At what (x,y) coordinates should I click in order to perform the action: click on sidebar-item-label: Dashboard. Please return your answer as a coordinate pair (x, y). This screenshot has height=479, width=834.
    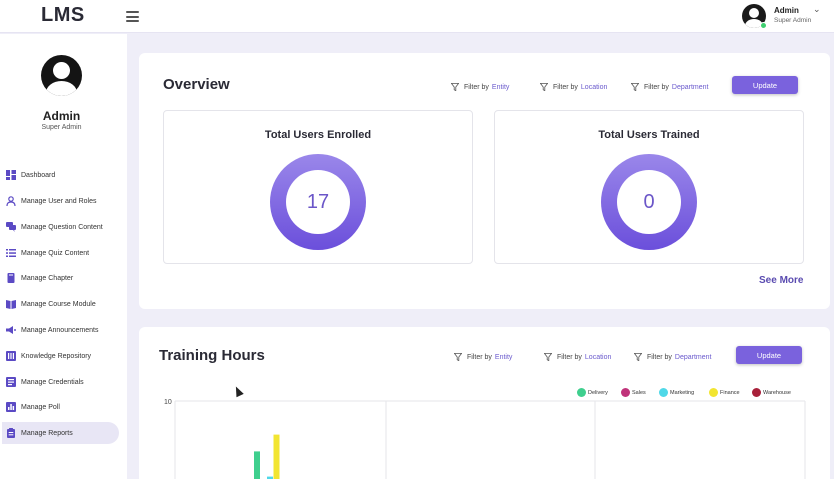
    Looking at the image, I should click on (38, 175).